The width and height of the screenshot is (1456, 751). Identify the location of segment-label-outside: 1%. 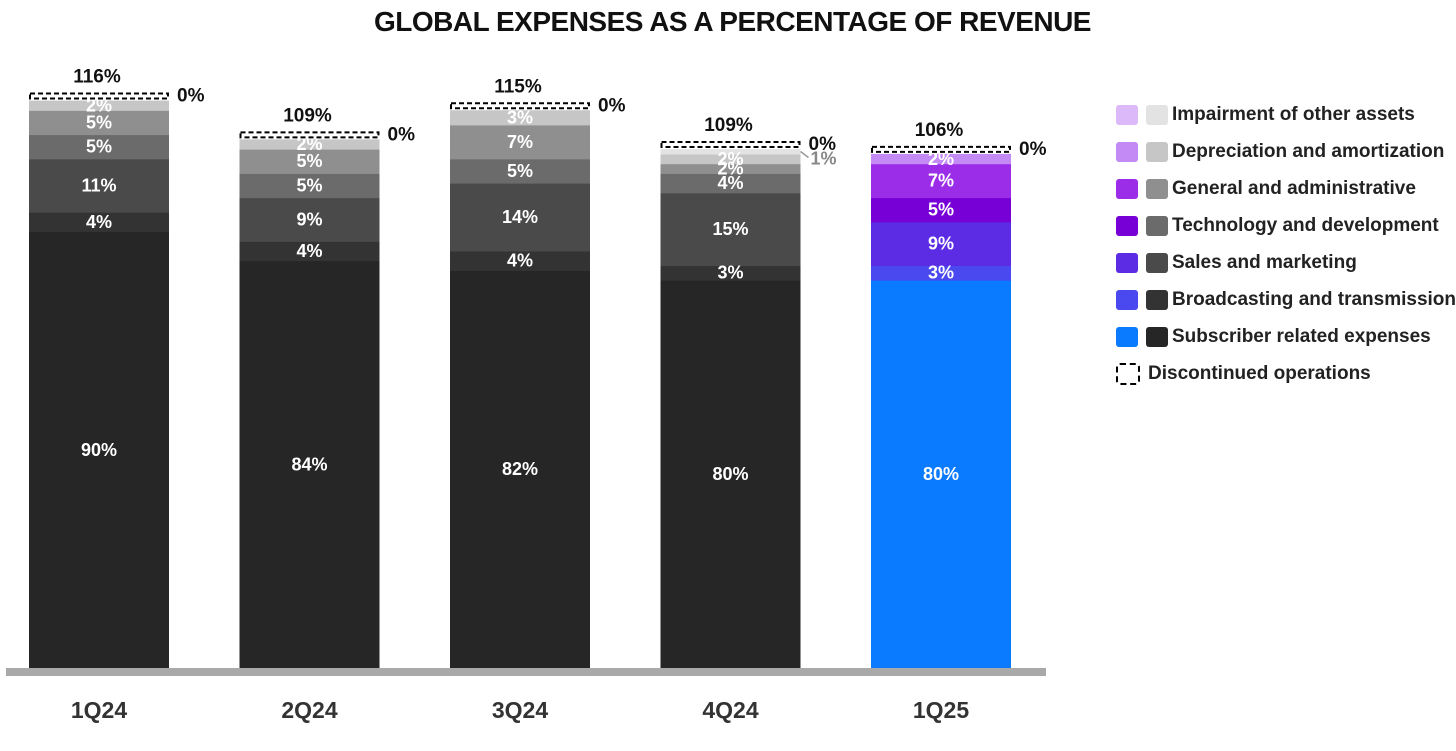
(824, 158).